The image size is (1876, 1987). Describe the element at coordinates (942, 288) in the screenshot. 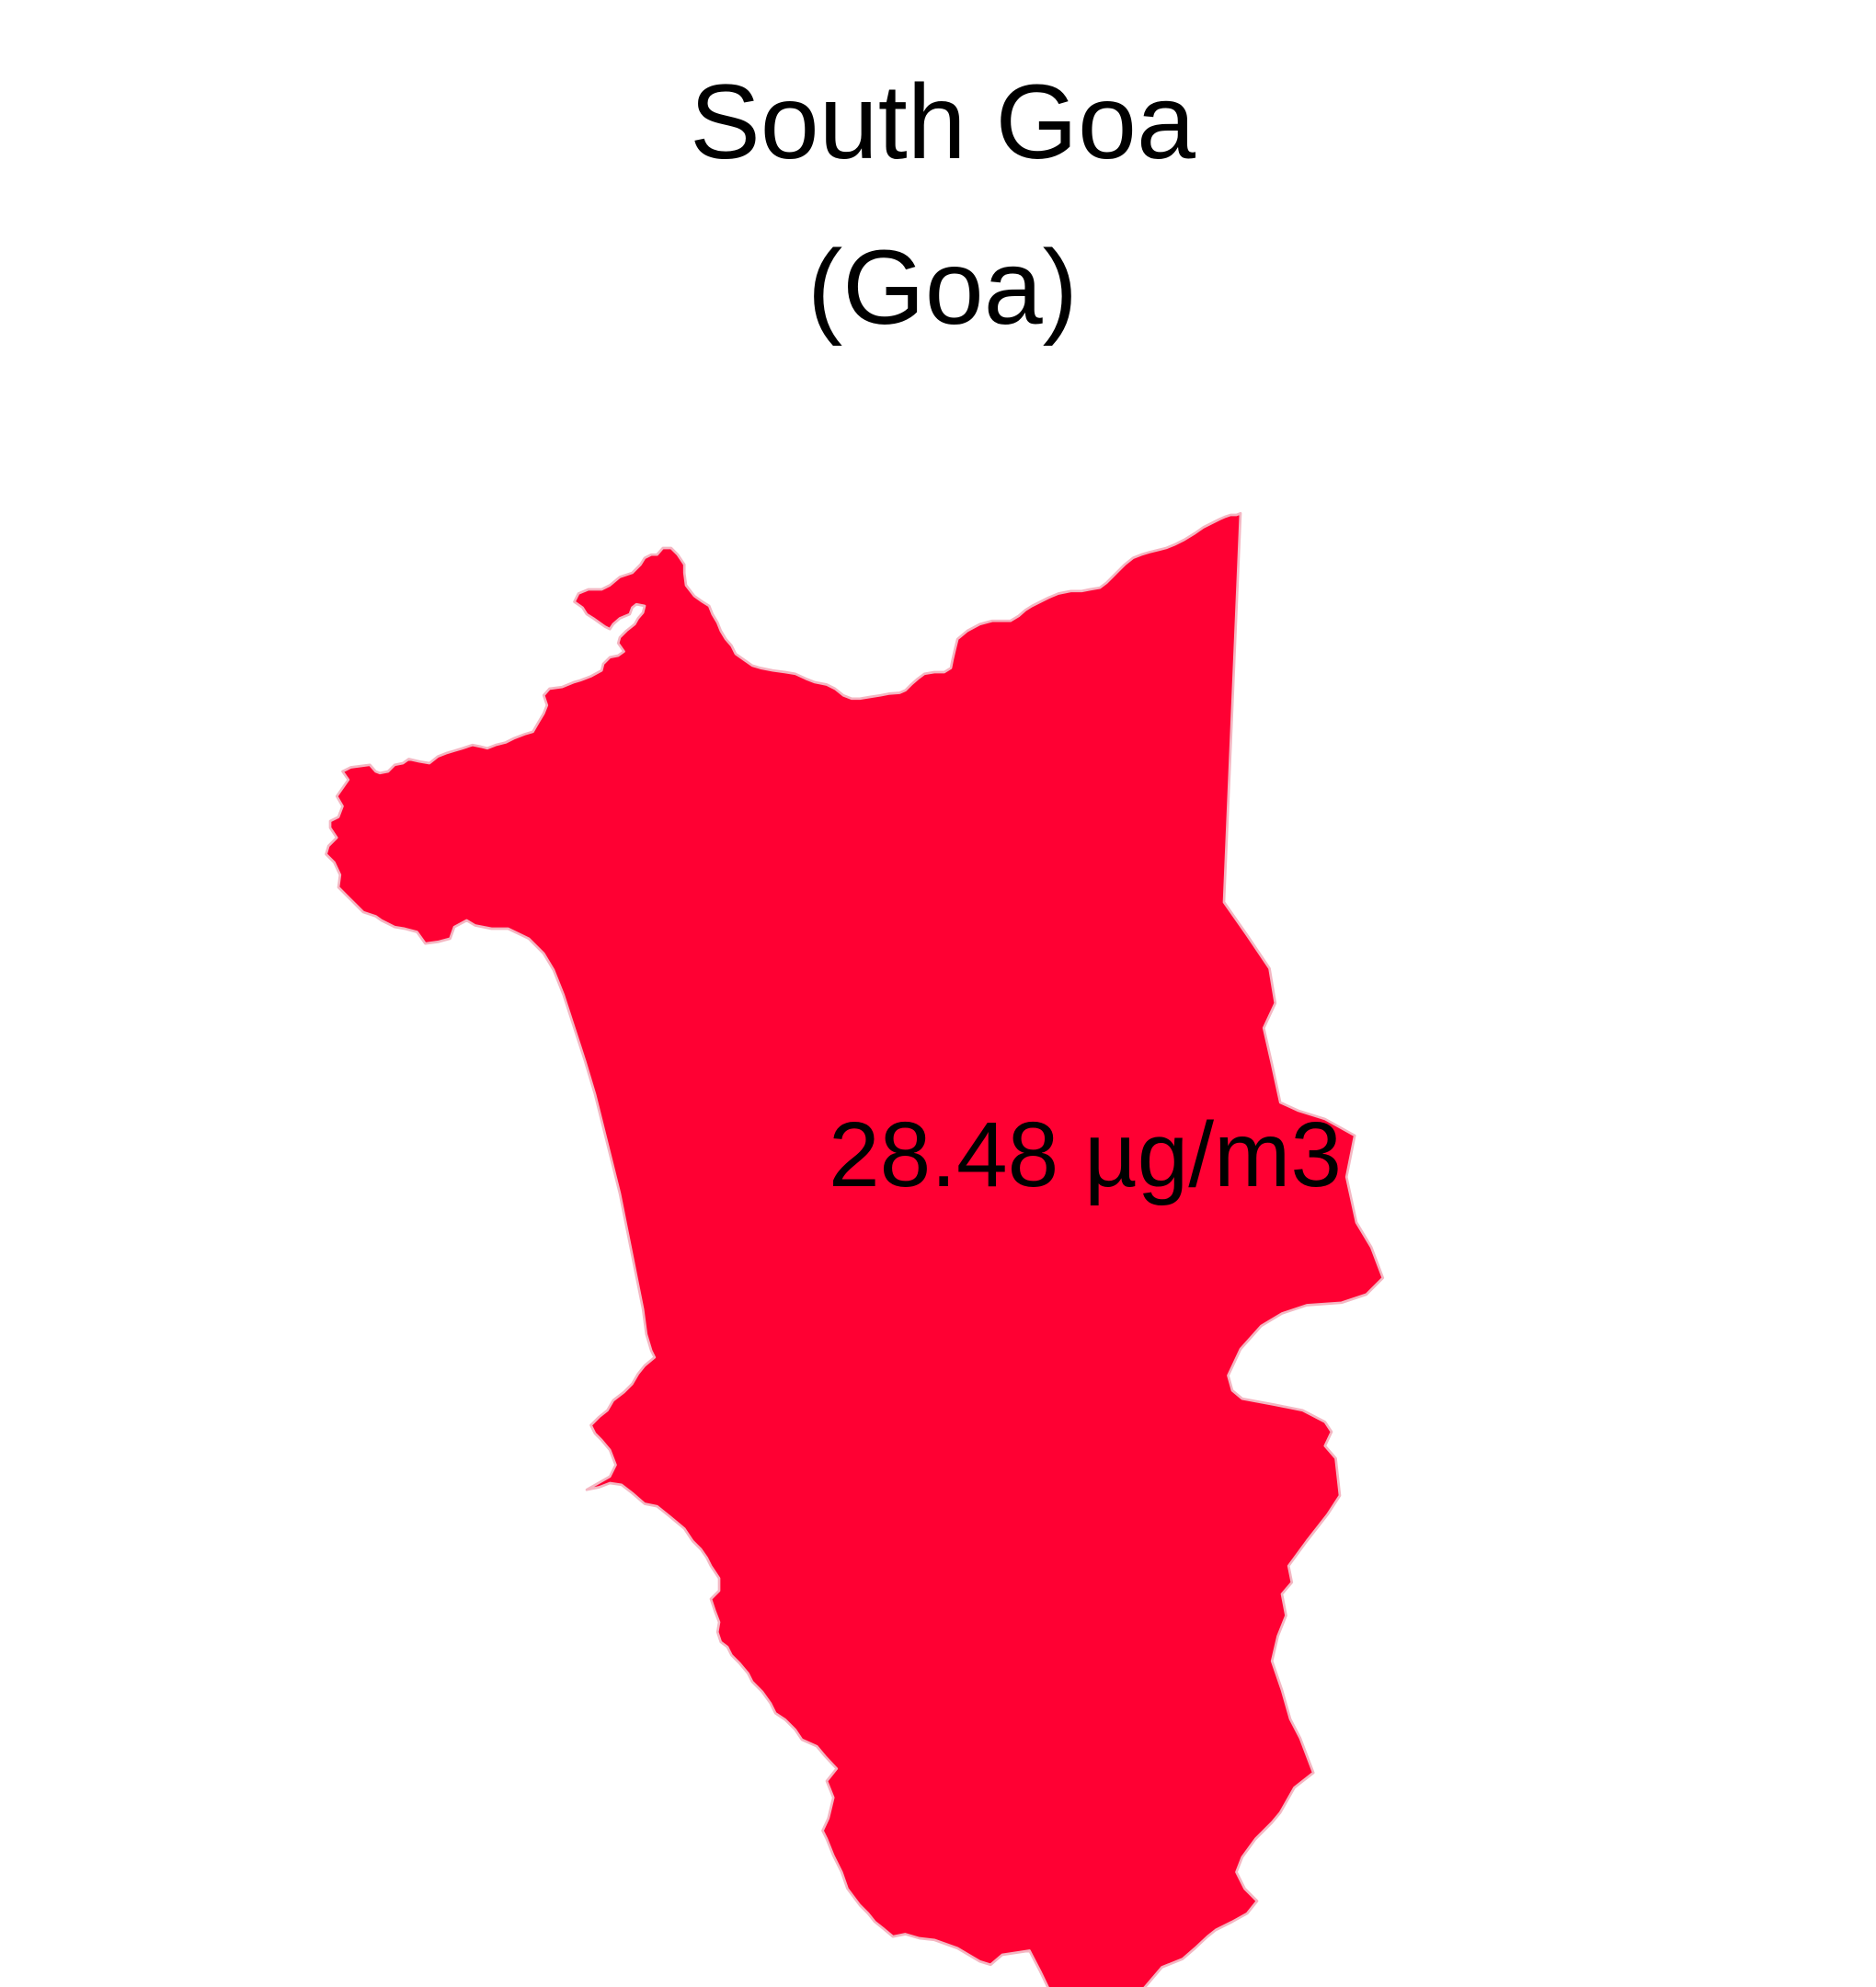

I see `map-subtitle: (Goa)` at that location.